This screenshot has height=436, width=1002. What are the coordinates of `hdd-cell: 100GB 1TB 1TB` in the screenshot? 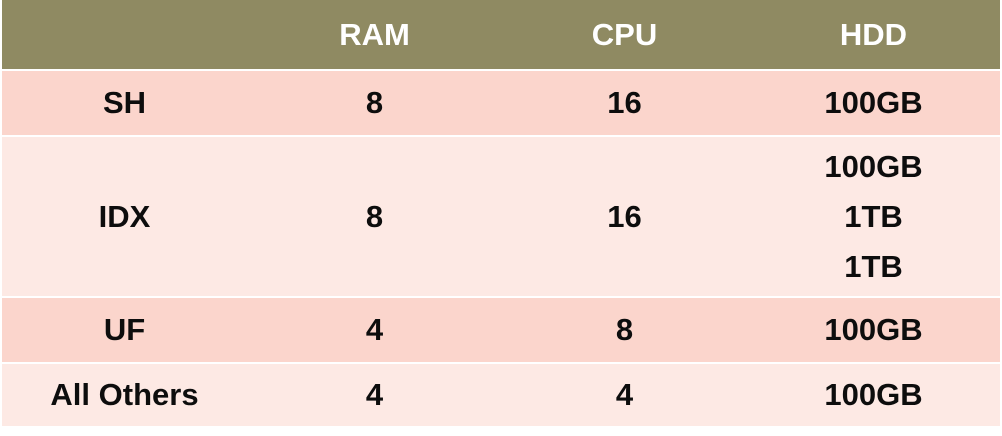 It's located at (873, 217).